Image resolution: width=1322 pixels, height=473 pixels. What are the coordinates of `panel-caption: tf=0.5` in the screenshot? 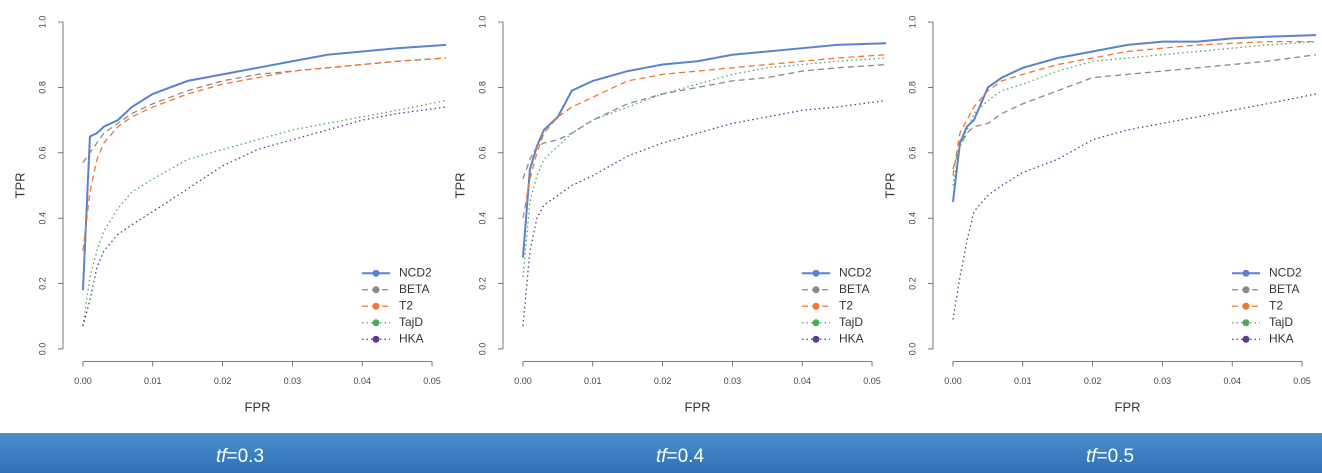 It's located at (1110, 456).